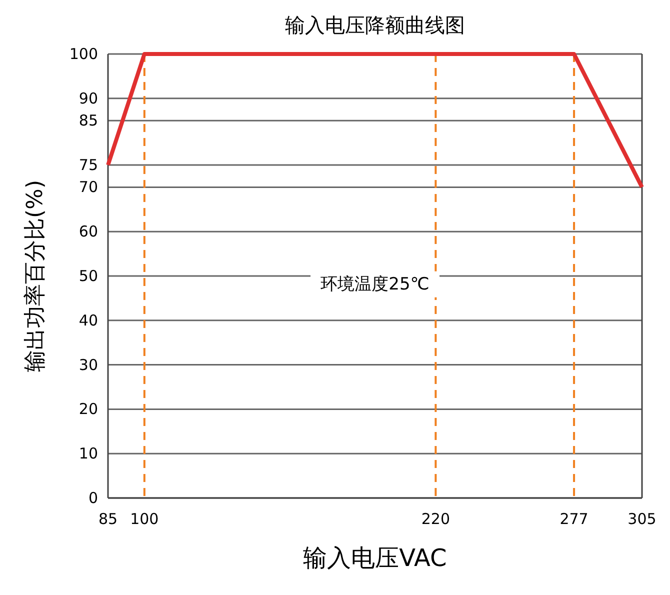  Describe the element at coordinates (375, 25) in the screenshot. I see `chart-title: 输入电压降额曲线图` at that location.